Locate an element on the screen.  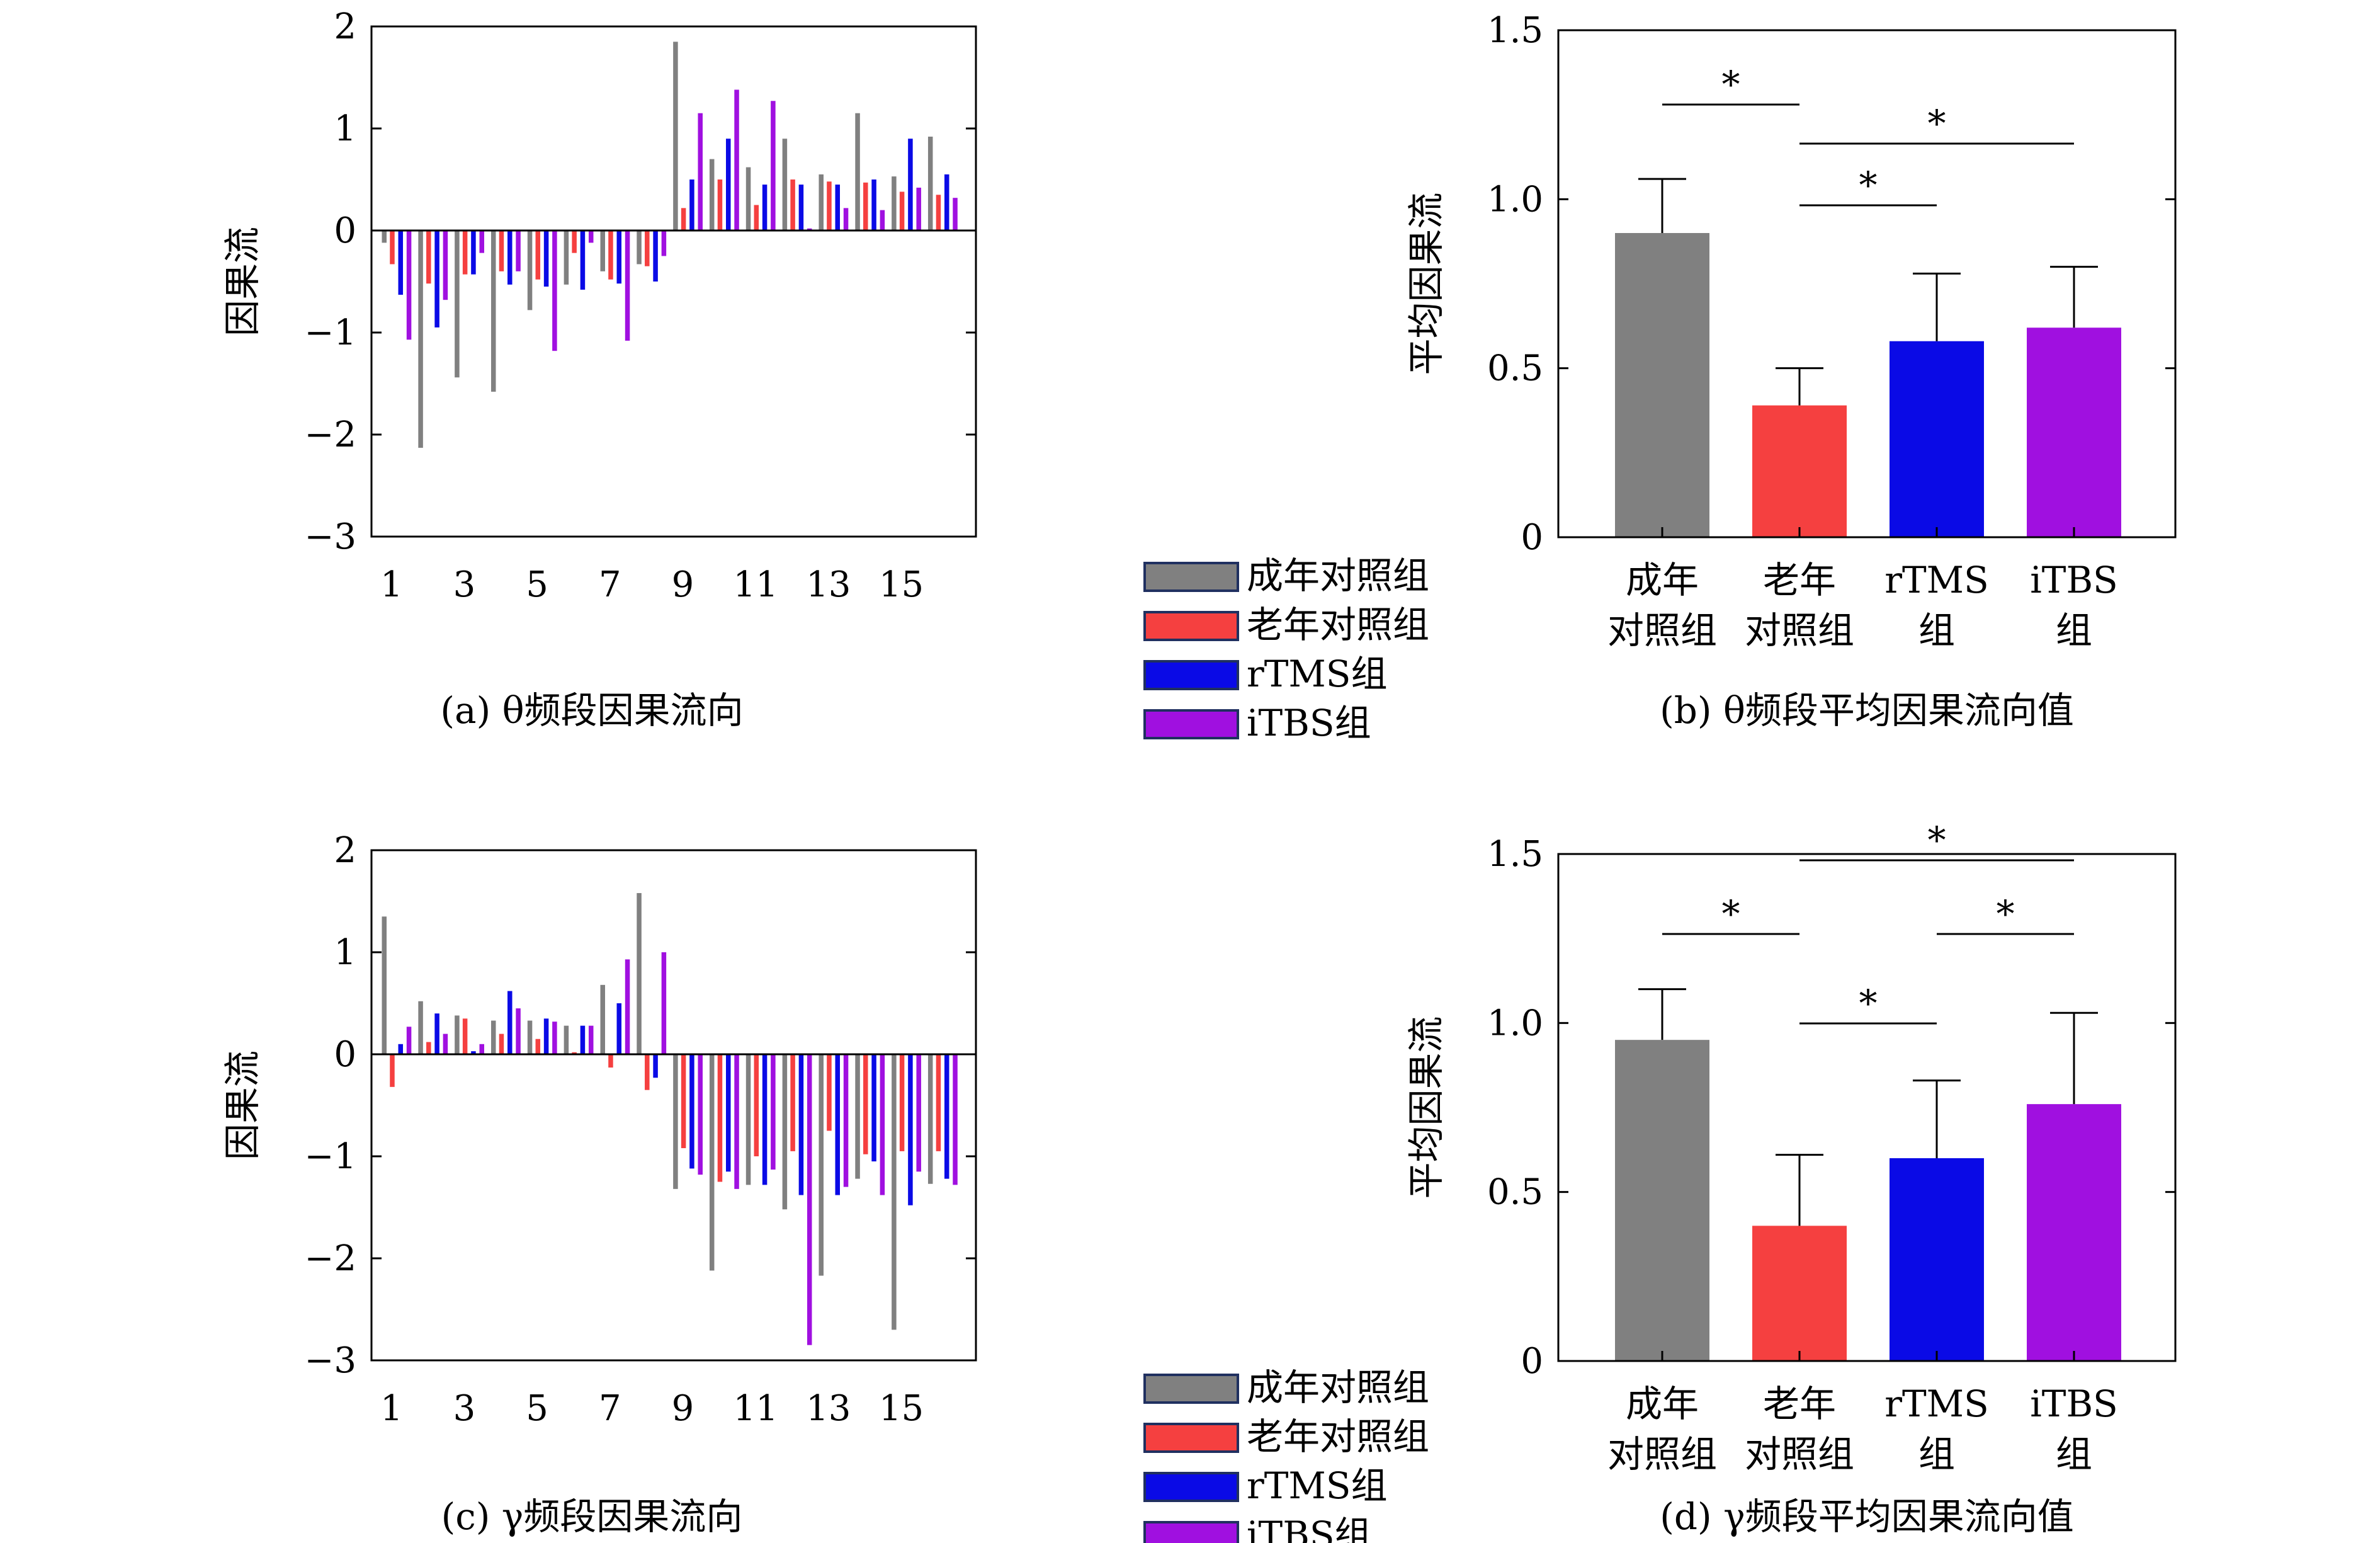
category-label-line1: 成年 is located at coordinates (1662, 1403).